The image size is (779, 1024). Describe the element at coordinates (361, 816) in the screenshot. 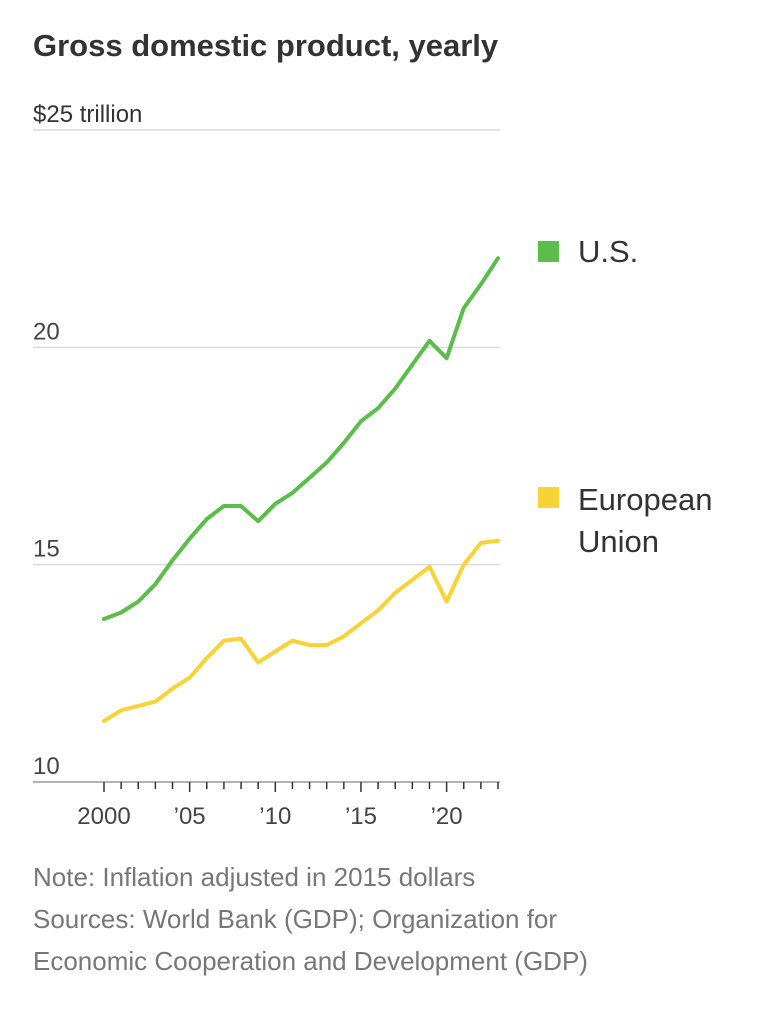

I see `x-tick-label-2015: ’15` at that location.